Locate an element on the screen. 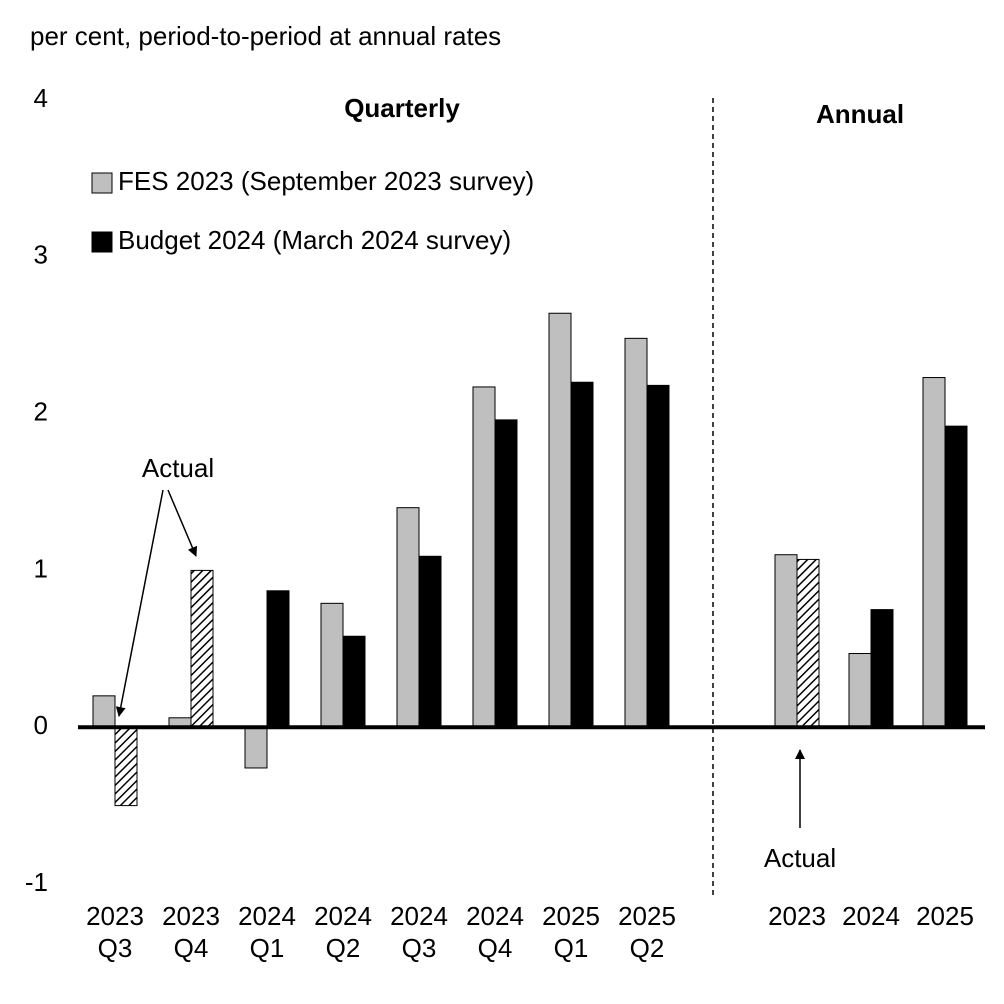 The height and width of the screenshot is (1004, 1004). y-tick-label: 4 is located at coordinates (41, 98).